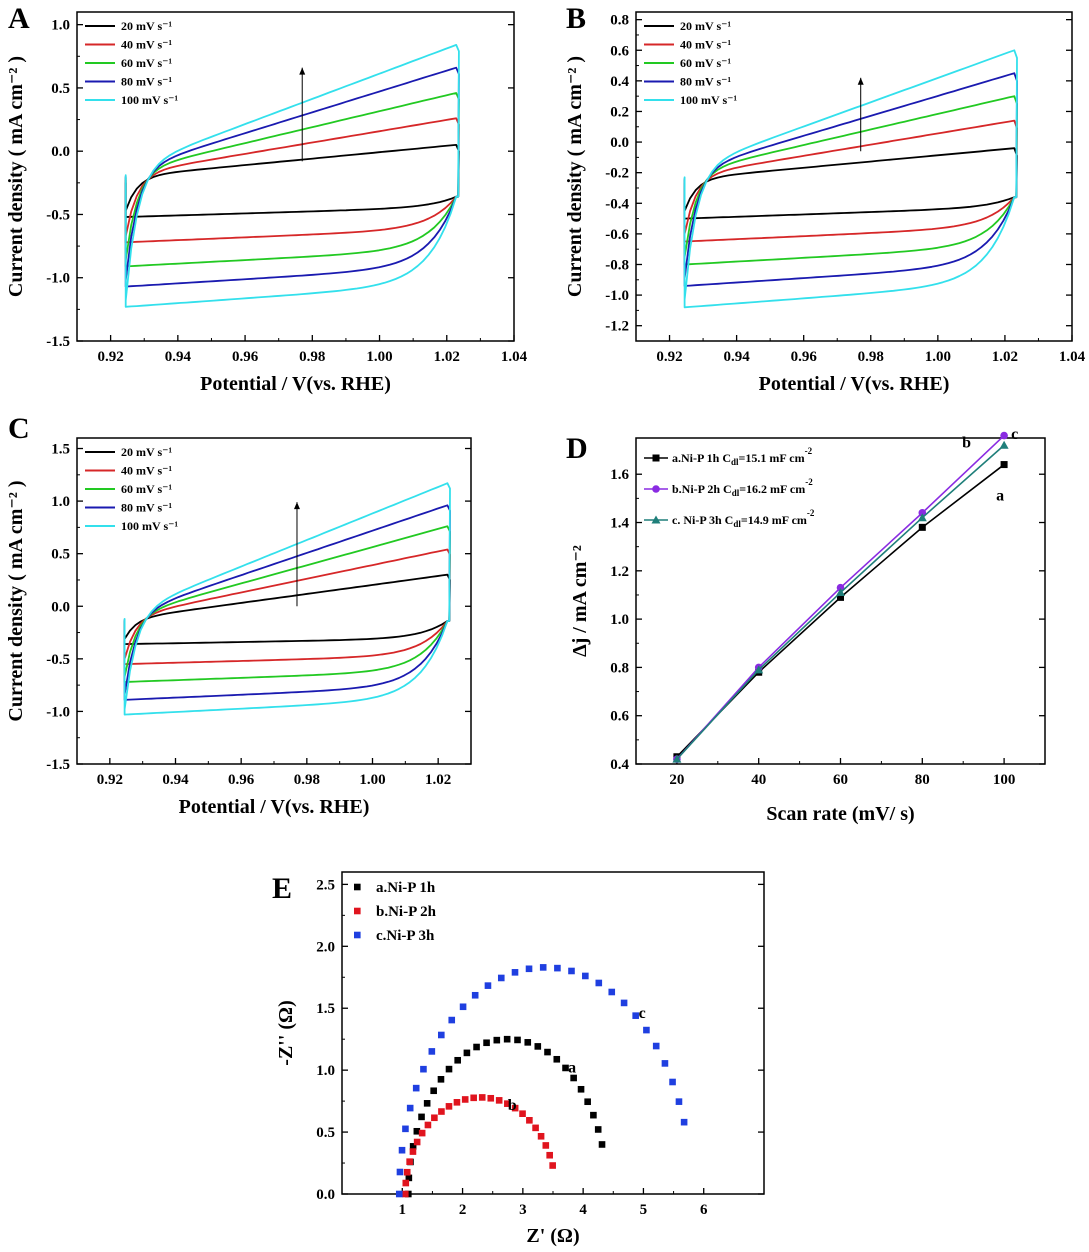 The width and height of the screenshot is (1089, 1252). I want to click on point-b, so click(840, 587).